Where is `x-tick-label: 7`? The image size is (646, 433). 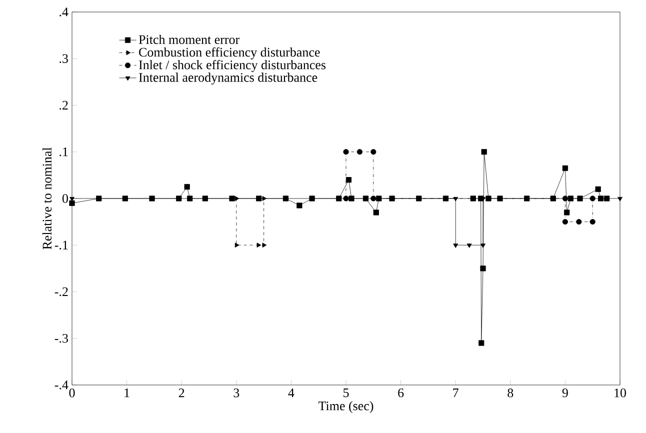 x-tick-label: 7 is located at coordinates (455, 393).